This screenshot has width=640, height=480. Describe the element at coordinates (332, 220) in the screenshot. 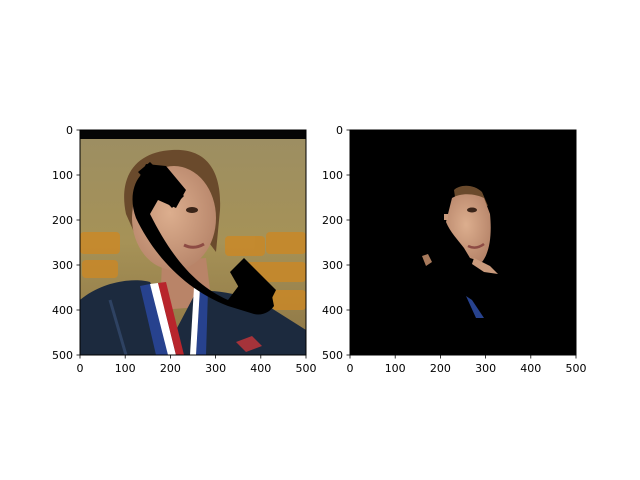

I see `right-y-tick-label: 200` at that location.